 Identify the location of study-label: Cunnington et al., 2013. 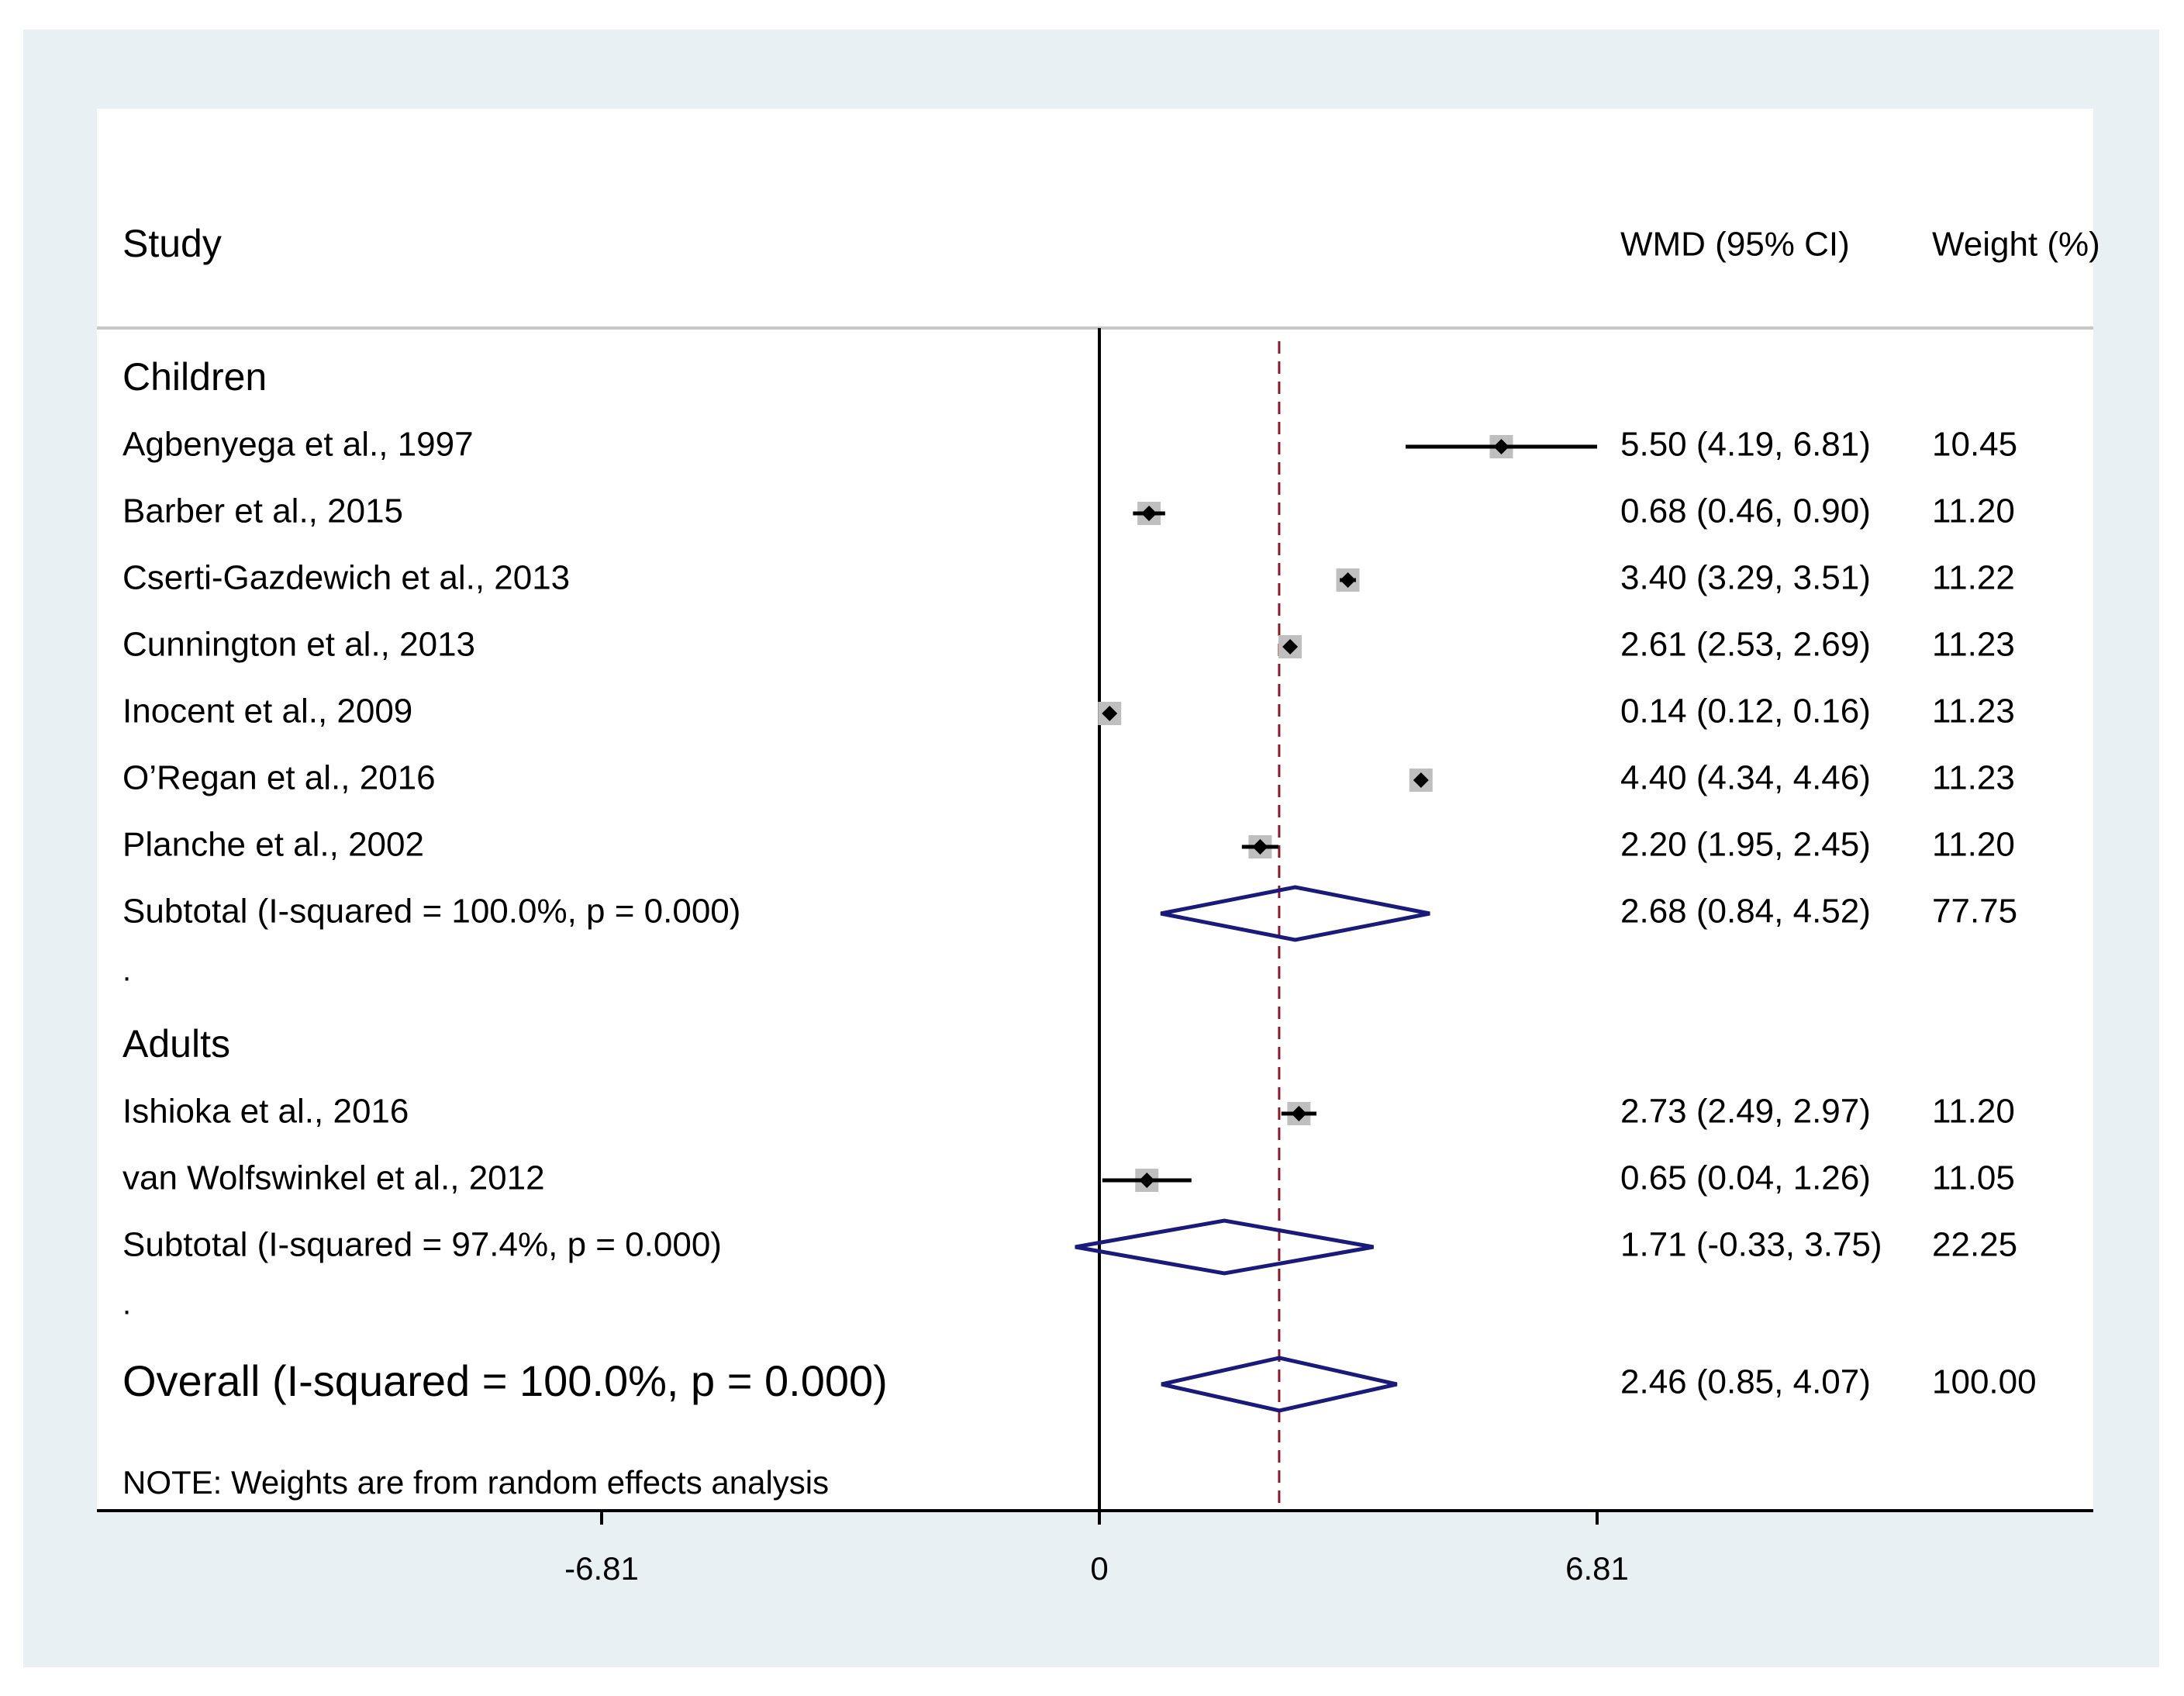
(298, 645).